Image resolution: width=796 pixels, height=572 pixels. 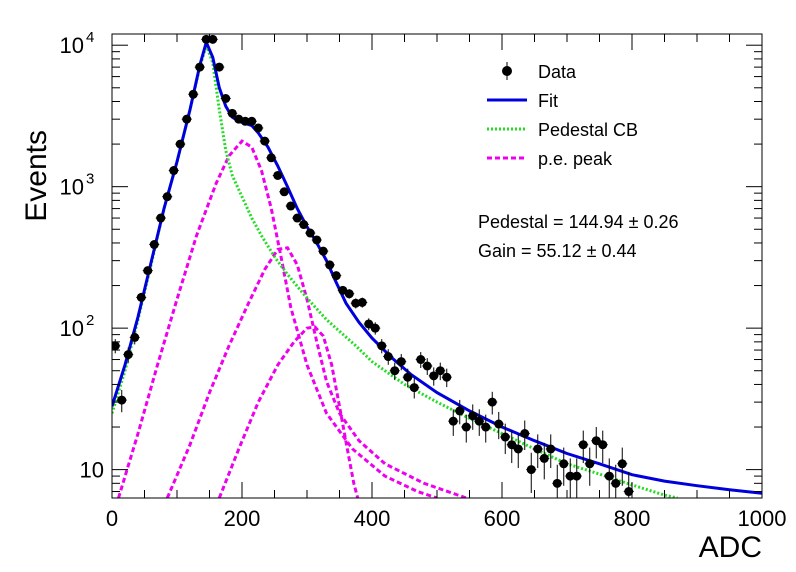 I want to click on fit-result-1: Pedestal = 144.94 ± 0.26, so click(x=578, y=222).